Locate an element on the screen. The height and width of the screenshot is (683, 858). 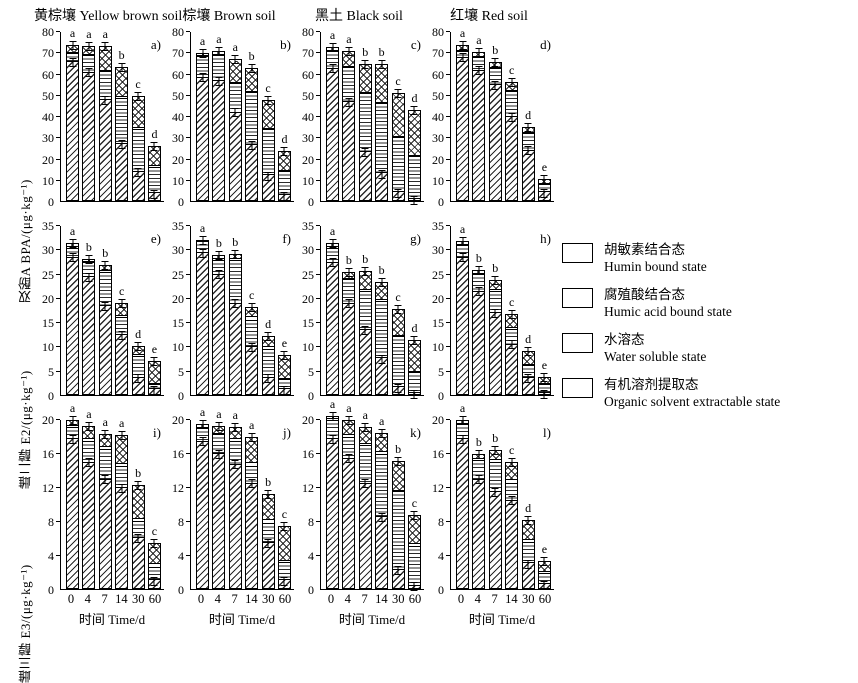
y-tick-label: 12 is located at coordinates (438, 488).